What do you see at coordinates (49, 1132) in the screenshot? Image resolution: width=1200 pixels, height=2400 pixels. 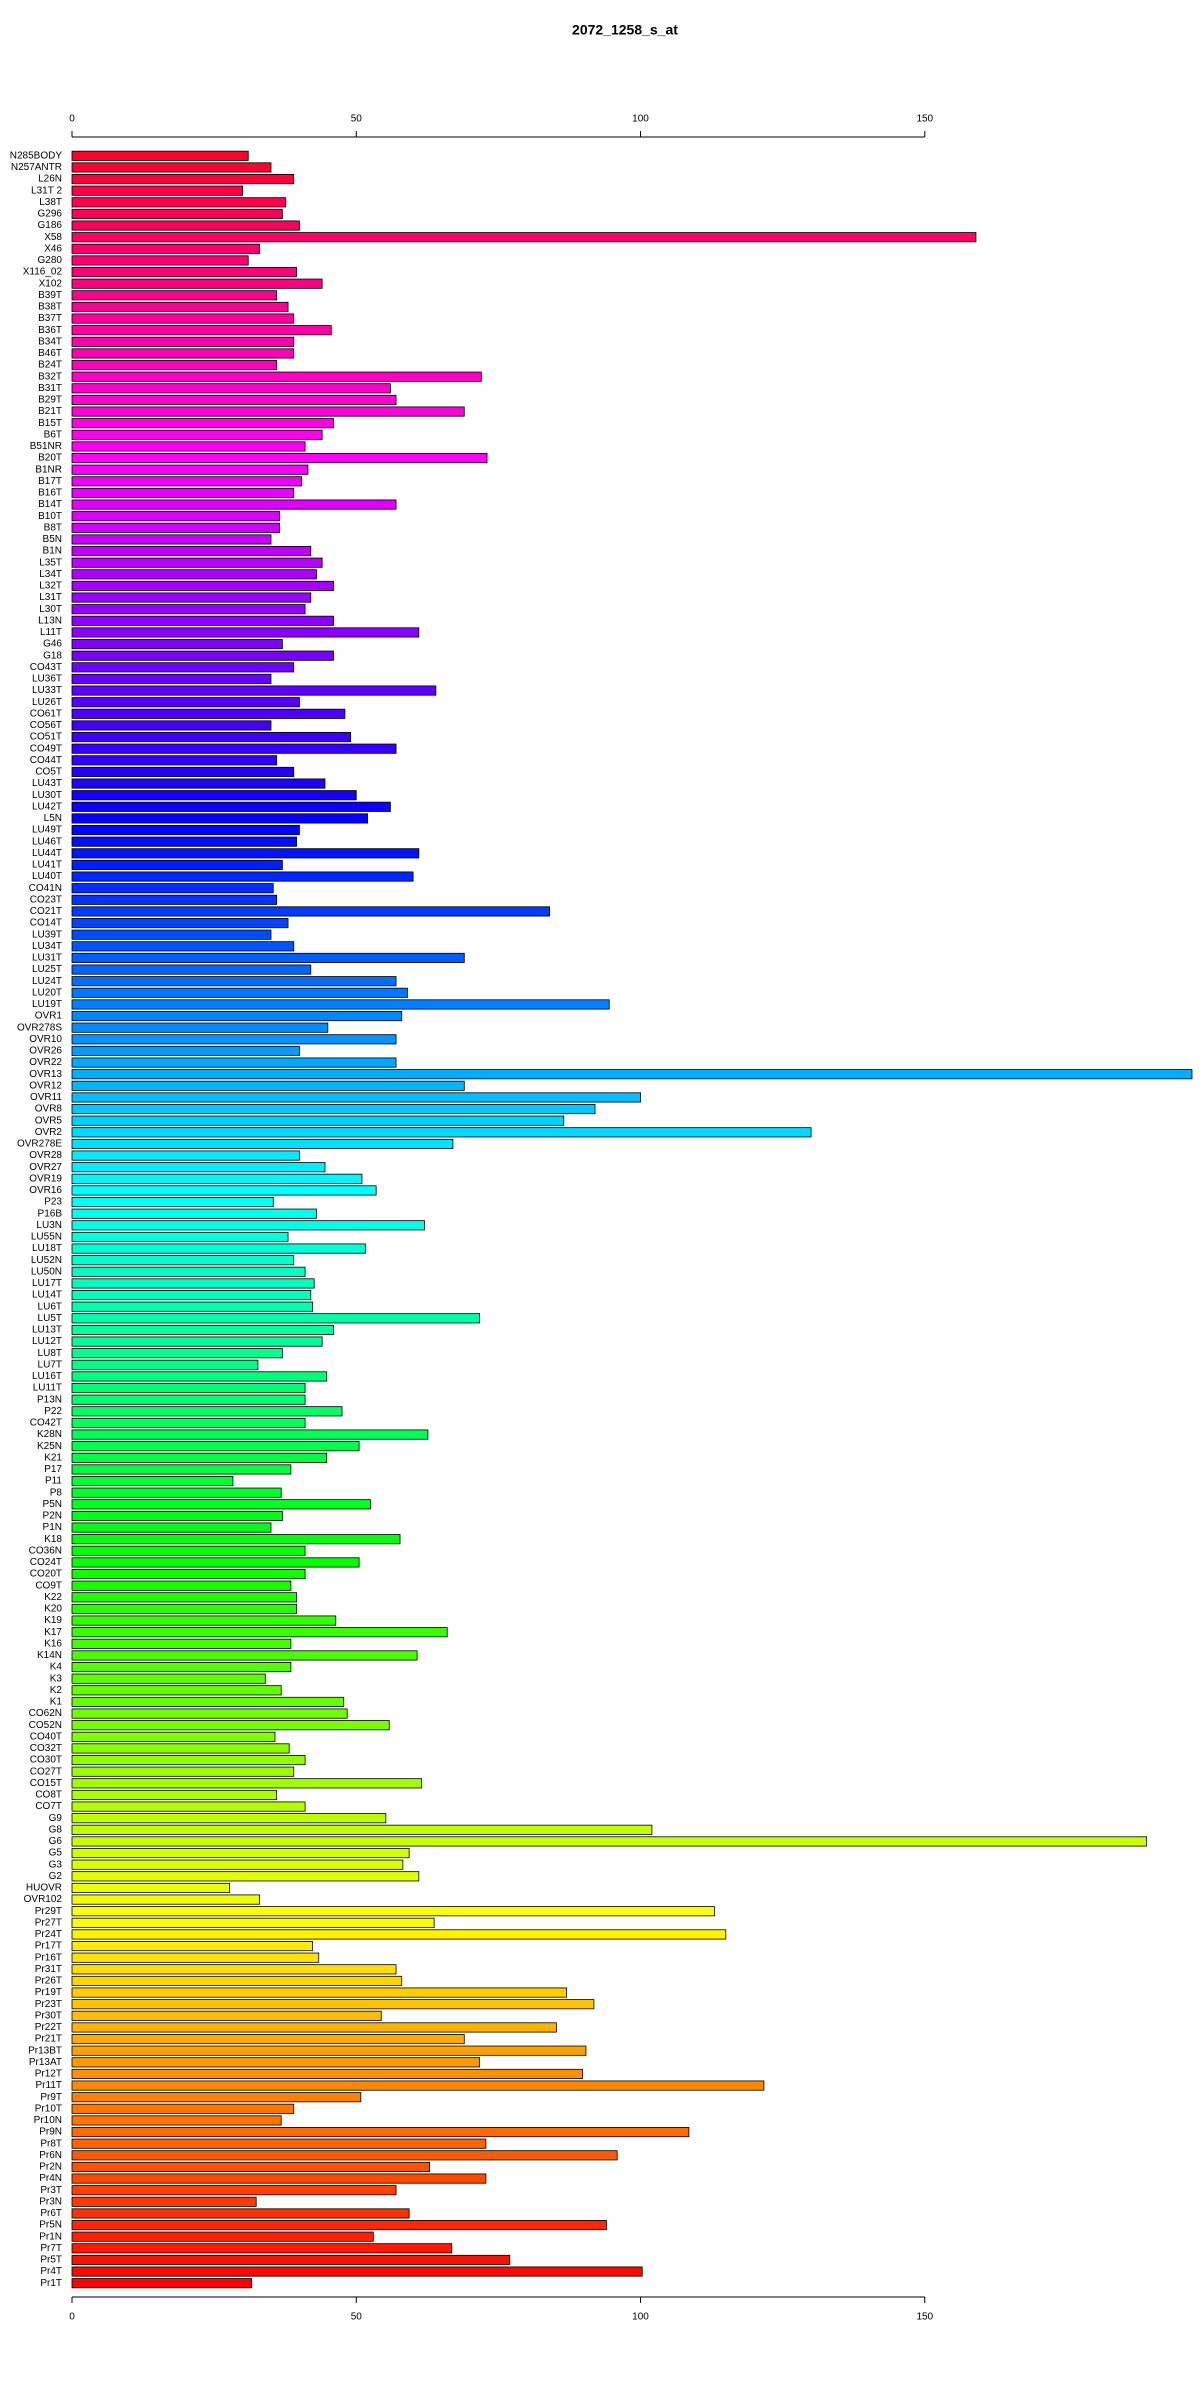 I see `y-tick-label: OVR2` at bounding box center [49, 1132].